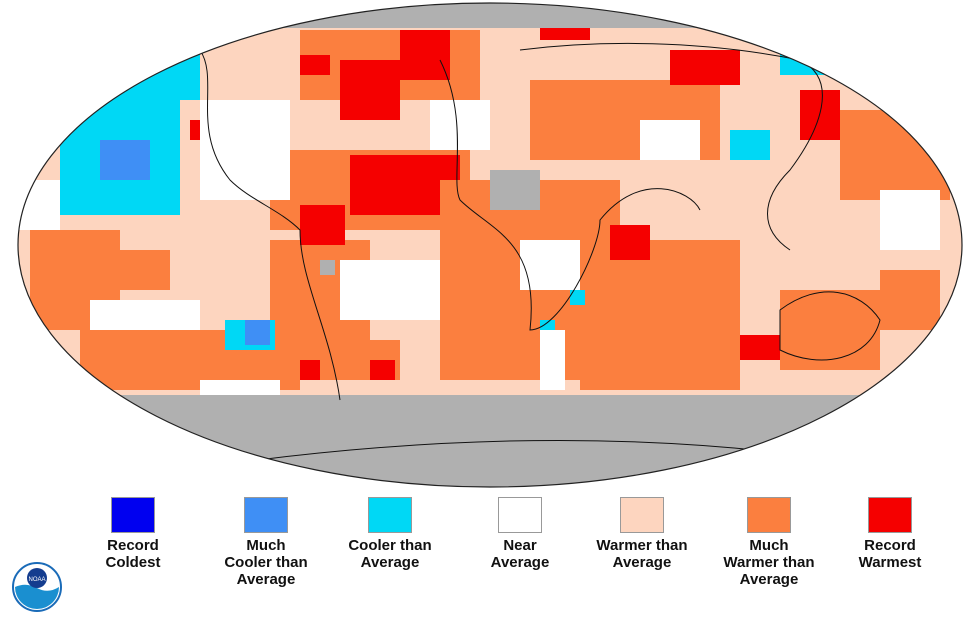  I want to click on legend-label: Near Average, so click(520, 554).